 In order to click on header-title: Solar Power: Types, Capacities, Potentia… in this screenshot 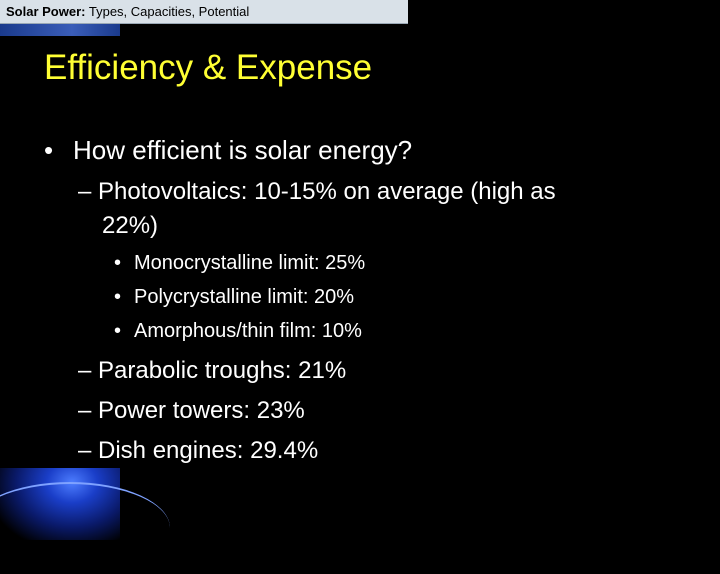, I will do `click(127, 11)`.